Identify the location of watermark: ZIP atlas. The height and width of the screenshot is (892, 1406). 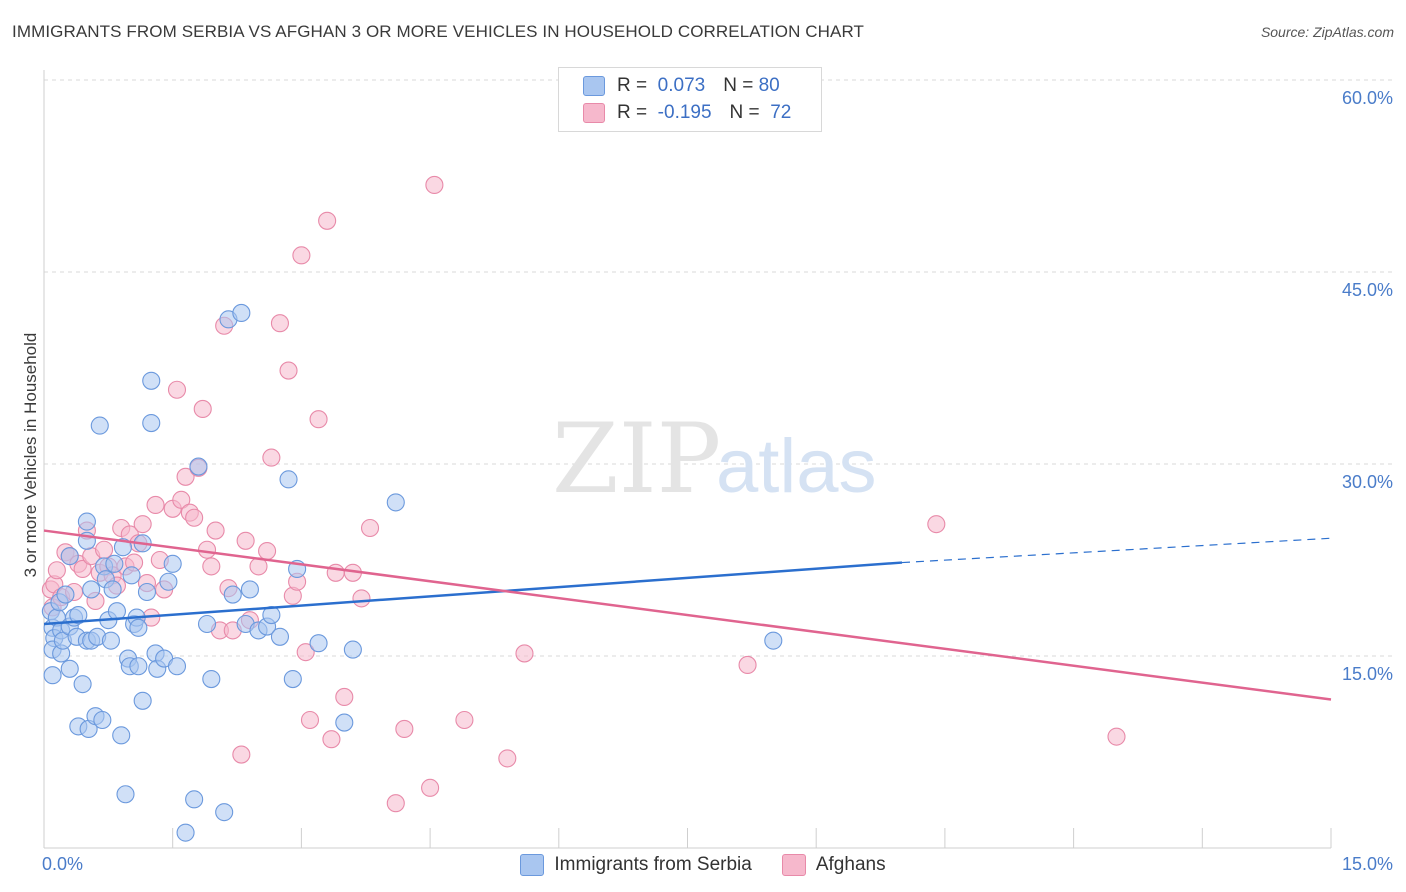
(714, 459).